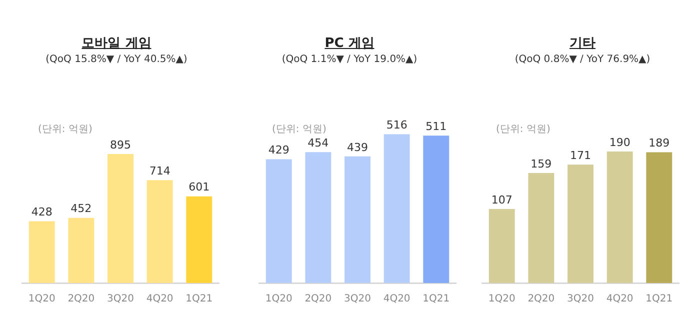 This screenshot has height=329, width=699. I want to click on data-label: 428, so click(41, 212).